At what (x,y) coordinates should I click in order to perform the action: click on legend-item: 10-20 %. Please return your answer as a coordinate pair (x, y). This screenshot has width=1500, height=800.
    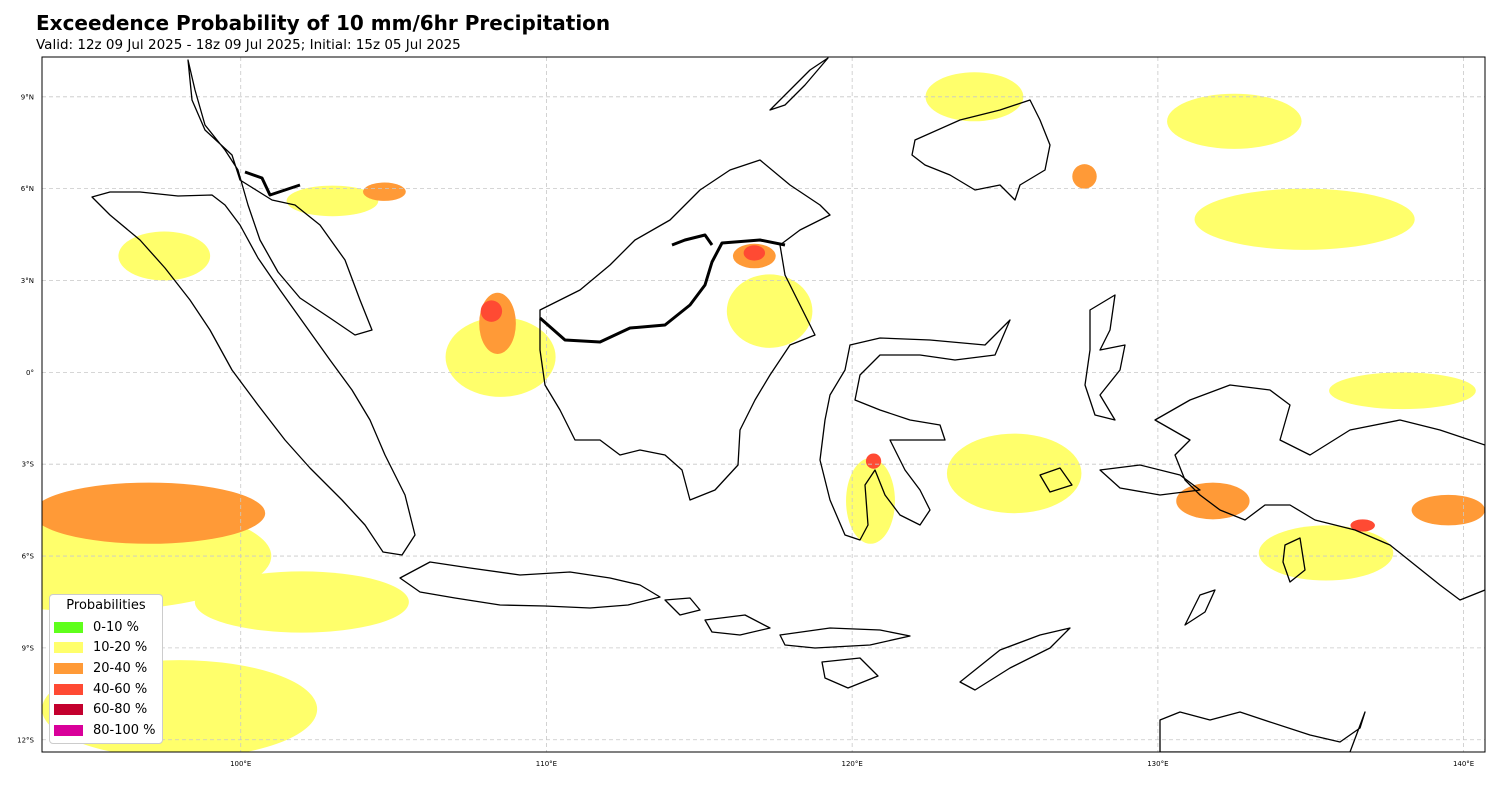
    Looking at the image, I should click on (106, 648).